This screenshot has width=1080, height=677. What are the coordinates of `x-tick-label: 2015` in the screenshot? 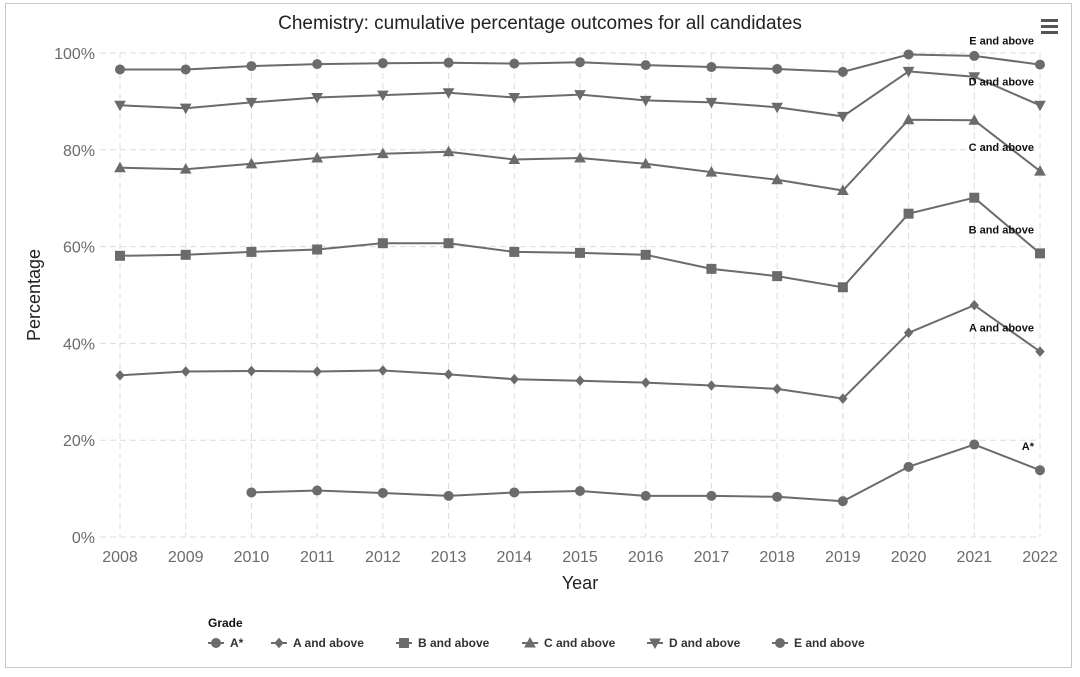 It's located at (580, 557).